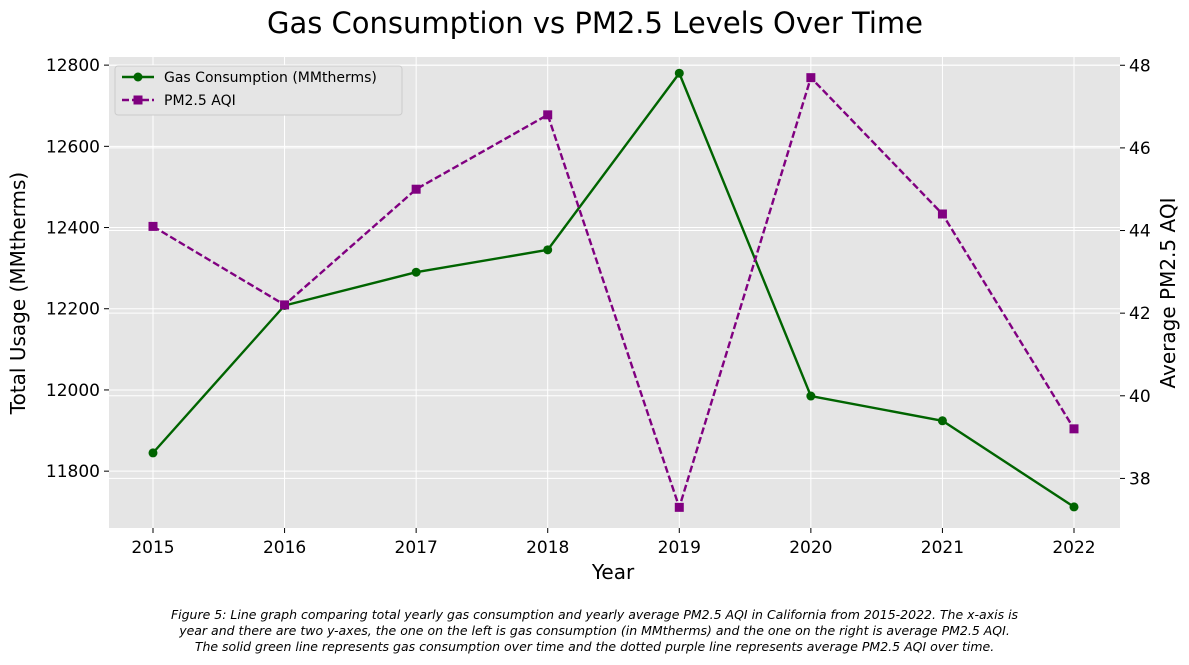 The height and width of the screenshot is (665, 1189). Describe the element at coordinates (138, 100) in the screenshot. I see `legend-marker-pm25` at that location.